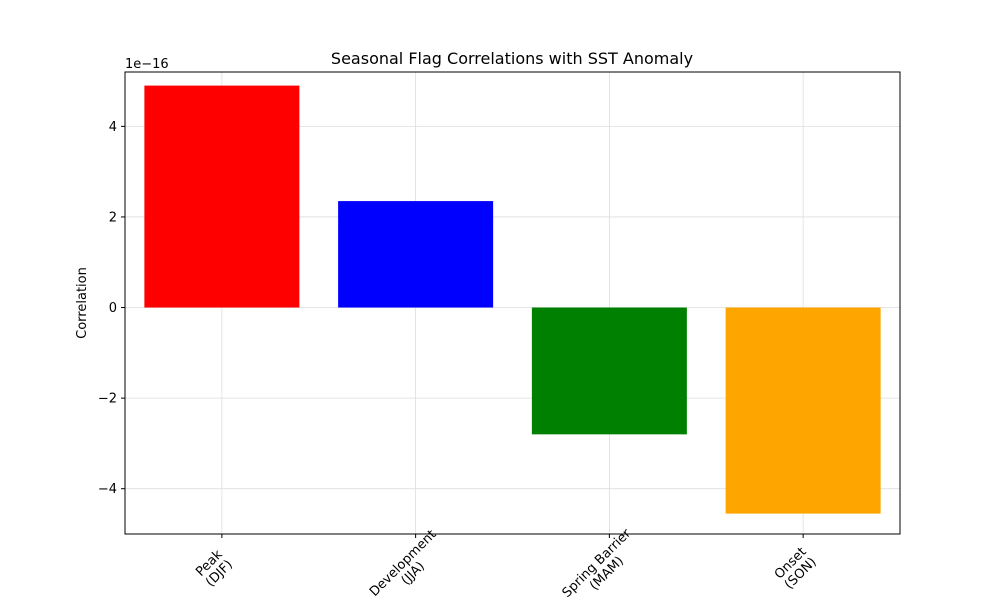  I want to click on y-tick-label: 0, so click(113, 308).